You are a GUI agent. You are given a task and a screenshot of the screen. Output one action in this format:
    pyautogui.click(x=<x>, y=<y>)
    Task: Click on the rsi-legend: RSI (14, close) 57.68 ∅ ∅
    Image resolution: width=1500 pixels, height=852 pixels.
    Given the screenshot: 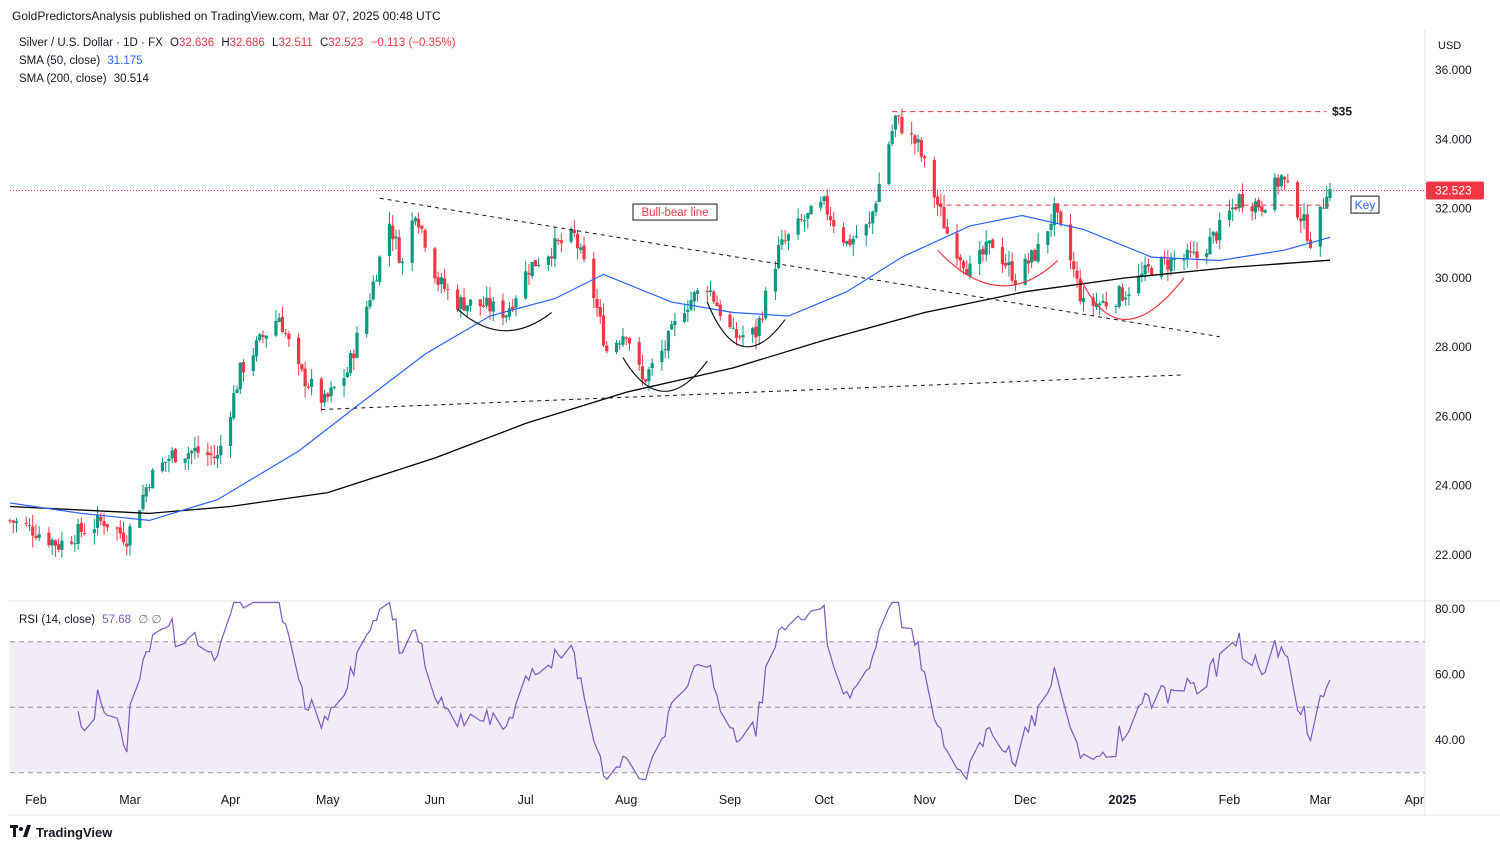 What is the action you would take?
    pyautogui.click(x=90, y=619)
    